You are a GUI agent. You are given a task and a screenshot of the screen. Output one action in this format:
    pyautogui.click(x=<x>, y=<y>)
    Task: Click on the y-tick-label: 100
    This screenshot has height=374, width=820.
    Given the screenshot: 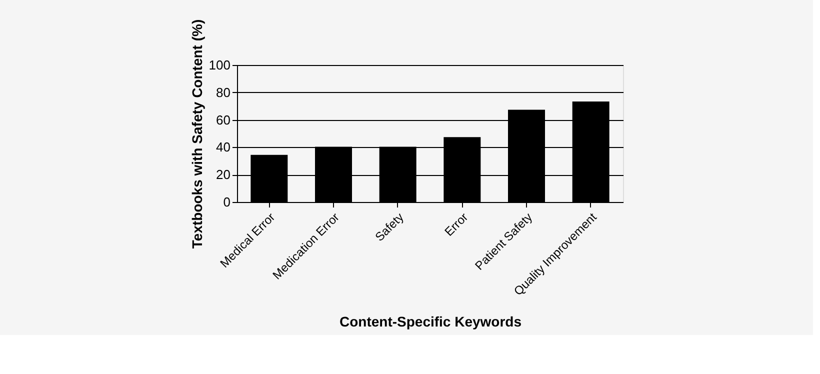 What is the action you would take?
    pyautogui.click(x=219, y=65)
    